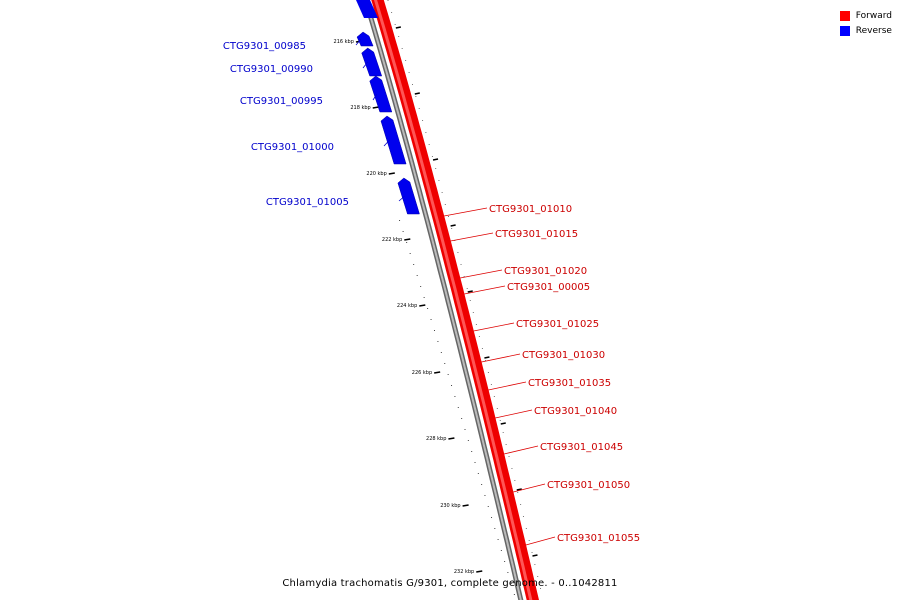 The height and width of the screenshot is (600, 900). I want to click on scale-tick-label: 228 kbp, so click(436, 439).